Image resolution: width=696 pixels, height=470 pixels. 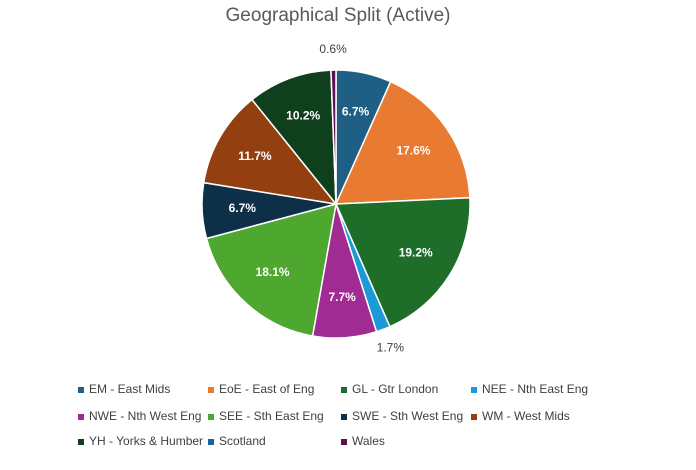 I want to click on data-label: 11.7%, so click(x=255, y=156).